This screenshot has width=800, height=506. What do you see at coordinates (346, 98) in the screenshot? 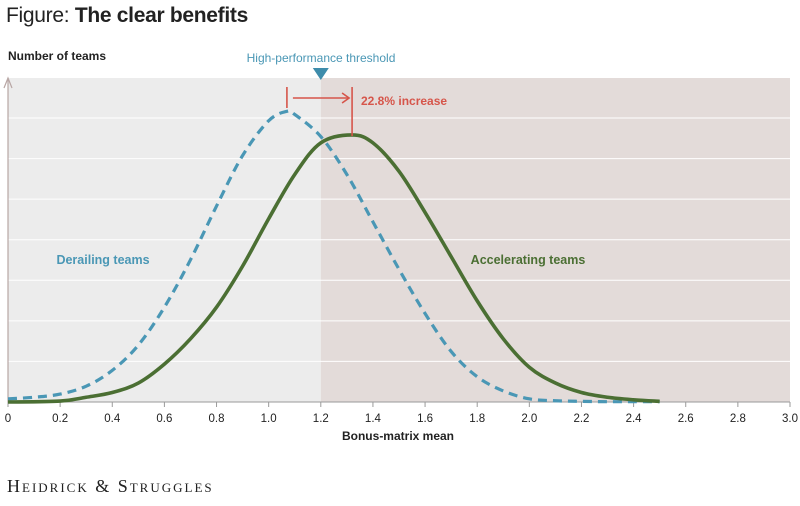
I see `increase-arrow-icon` at bounding box center [346, 98].